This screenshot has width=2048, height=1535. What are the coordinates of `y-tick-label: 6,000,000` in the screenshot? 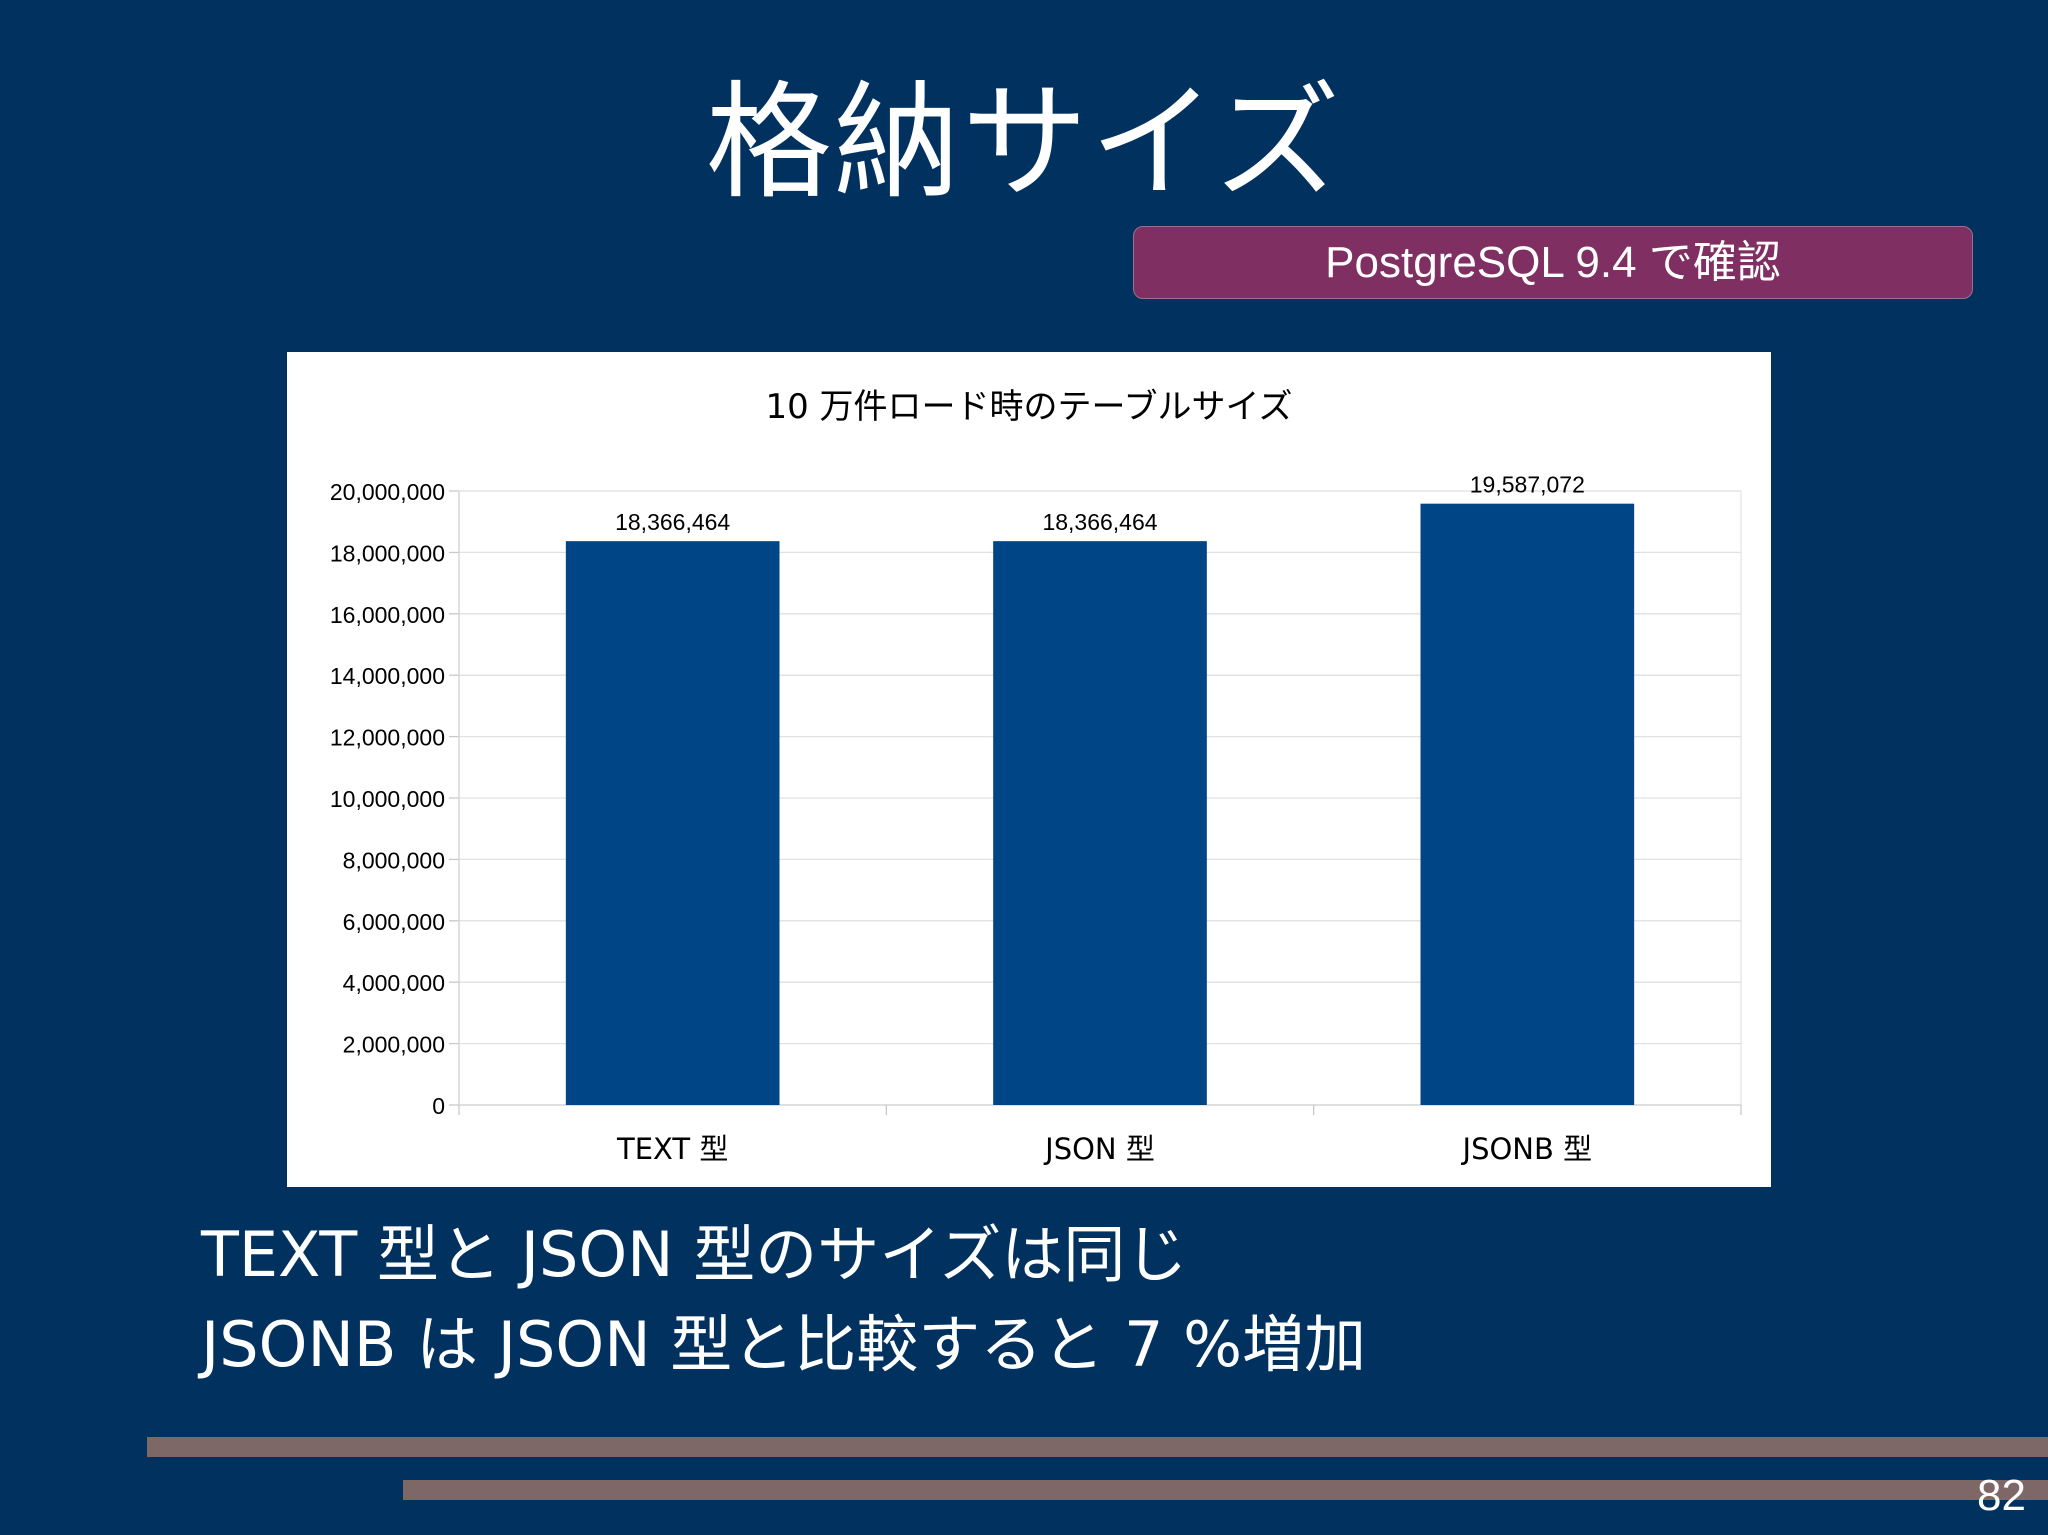 It's located at (394, 922).